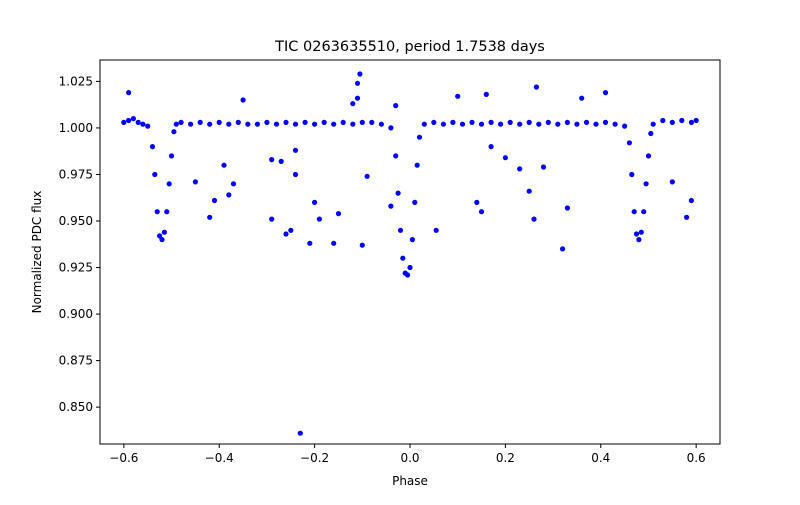 The height and width of the screenshot is (505, 800). I want to click on x-axis-label: Phase, so click(410, 481).